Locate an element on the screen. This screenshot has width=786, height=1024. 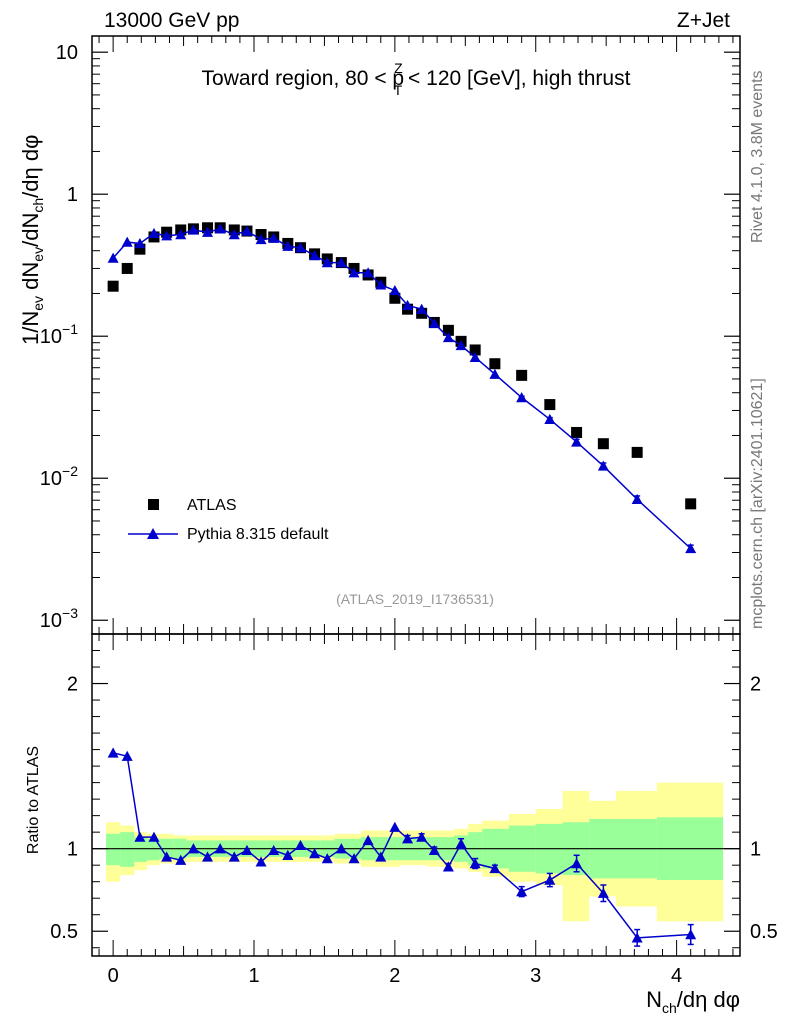
legend: ATLAS Pythia 8.315 default is located at coordinates (228, 520).